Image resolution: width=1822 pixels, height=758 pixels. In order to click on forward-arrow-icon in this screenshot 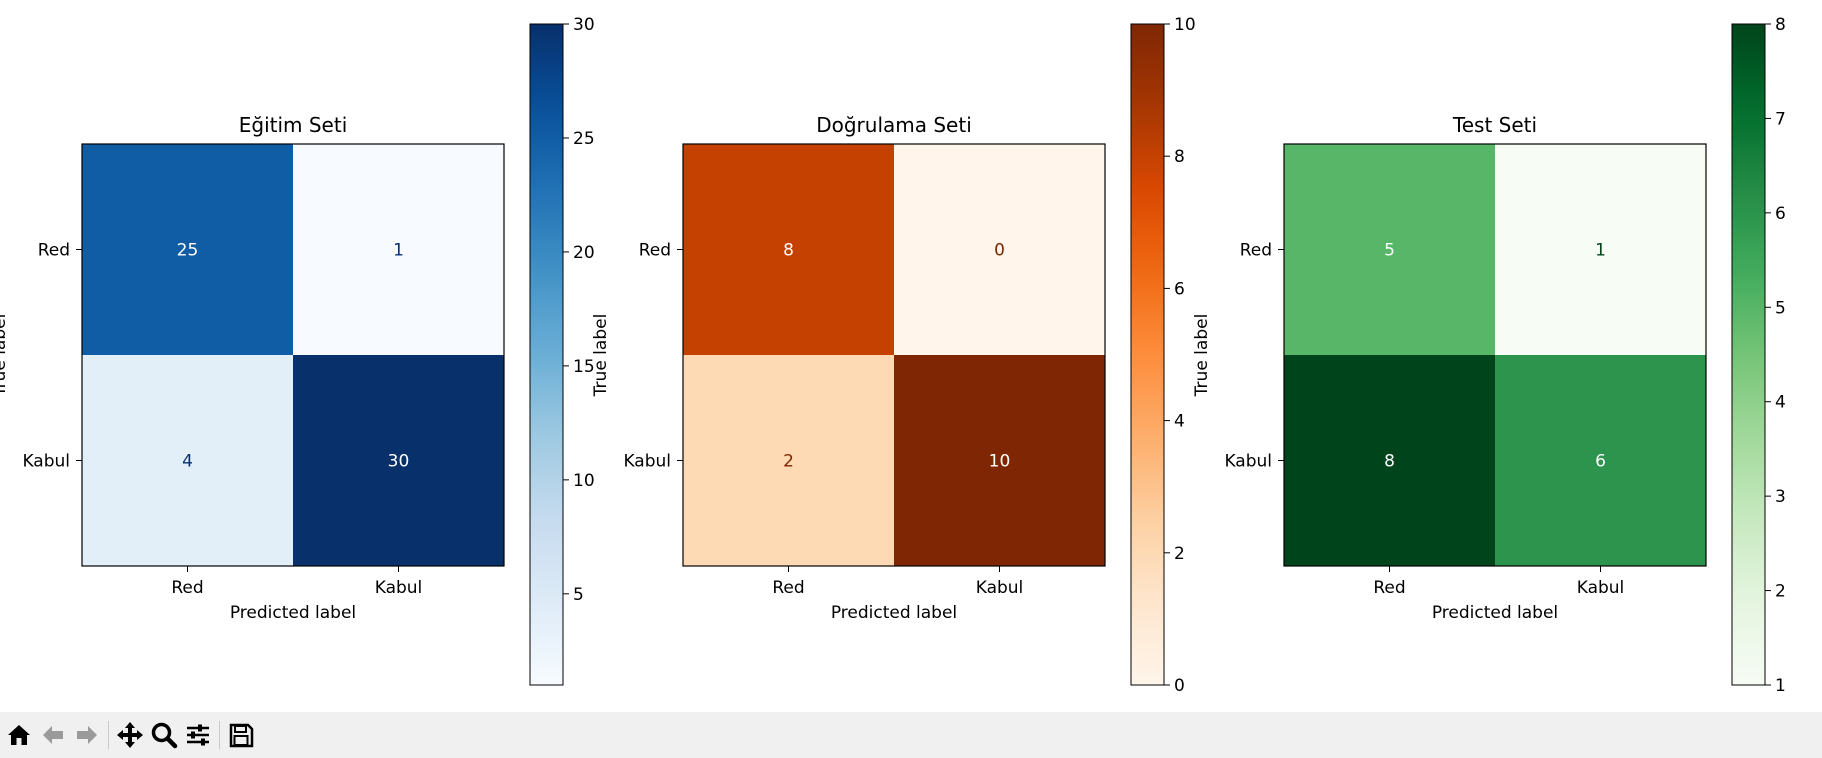, I will do `click(87, 735)`.